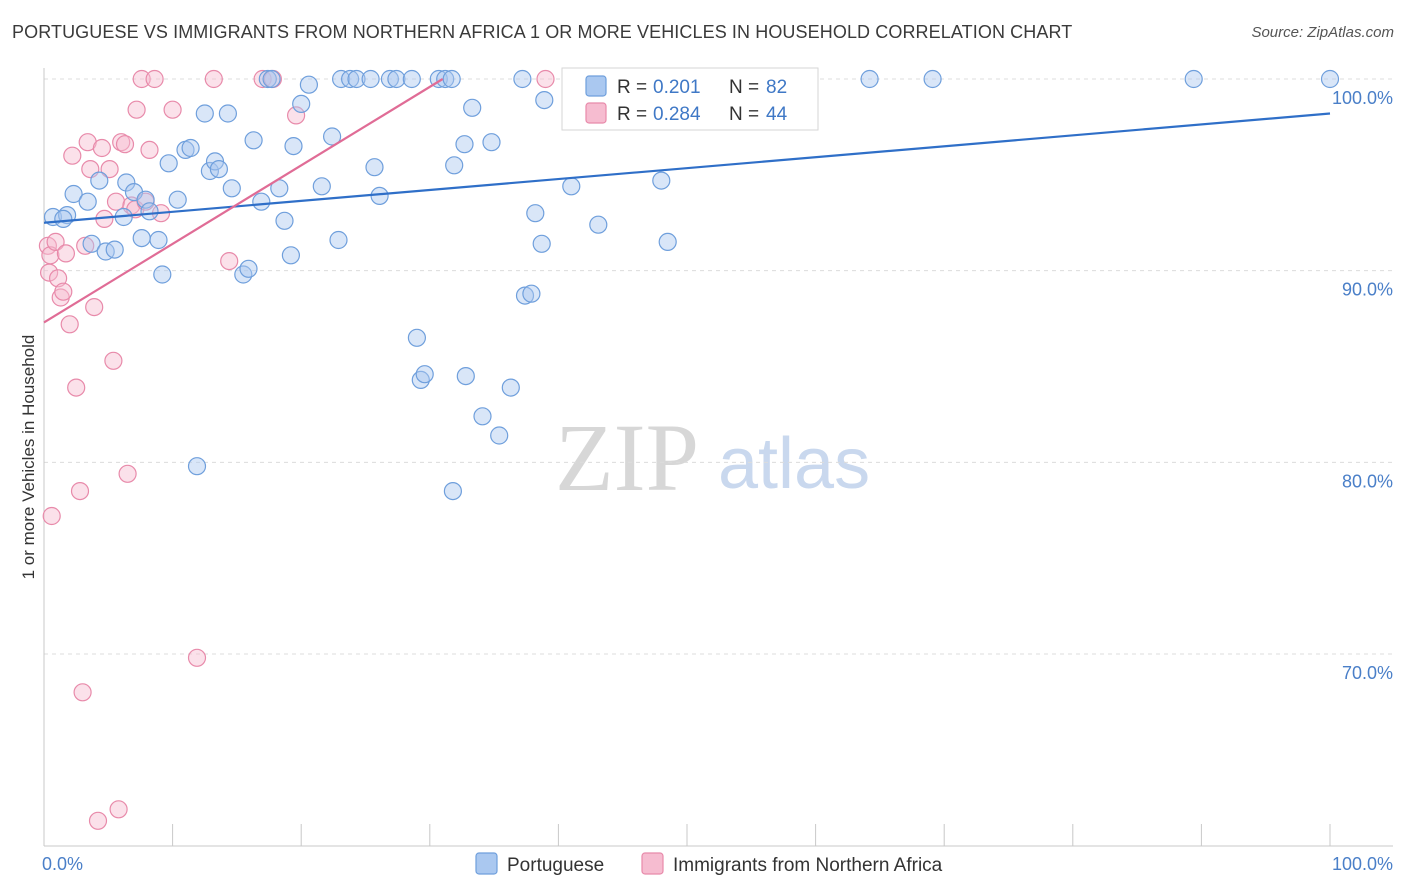 The height and width of the screenshot is (892, 1406). Describe the element at coordinates (687, 835) in the screenshot. I see `x-axis-ticks` at that location.